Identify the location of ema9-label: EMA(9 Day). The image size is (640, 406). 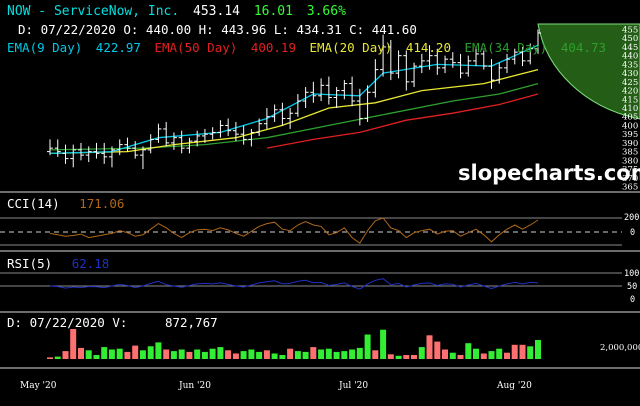
(44, 47).